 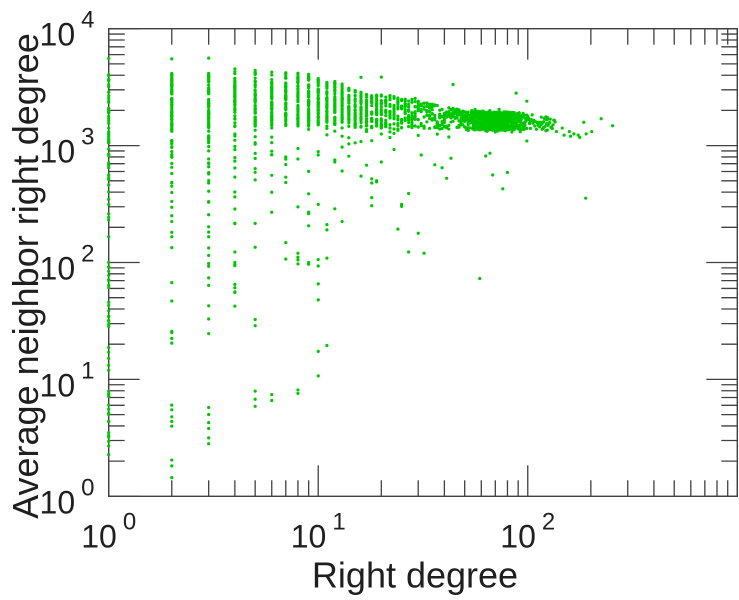 What do you see at coordinates (415, 575) in the screenshot?
I see `x-axis-title: Right degree` at bounding box center [415, 575].